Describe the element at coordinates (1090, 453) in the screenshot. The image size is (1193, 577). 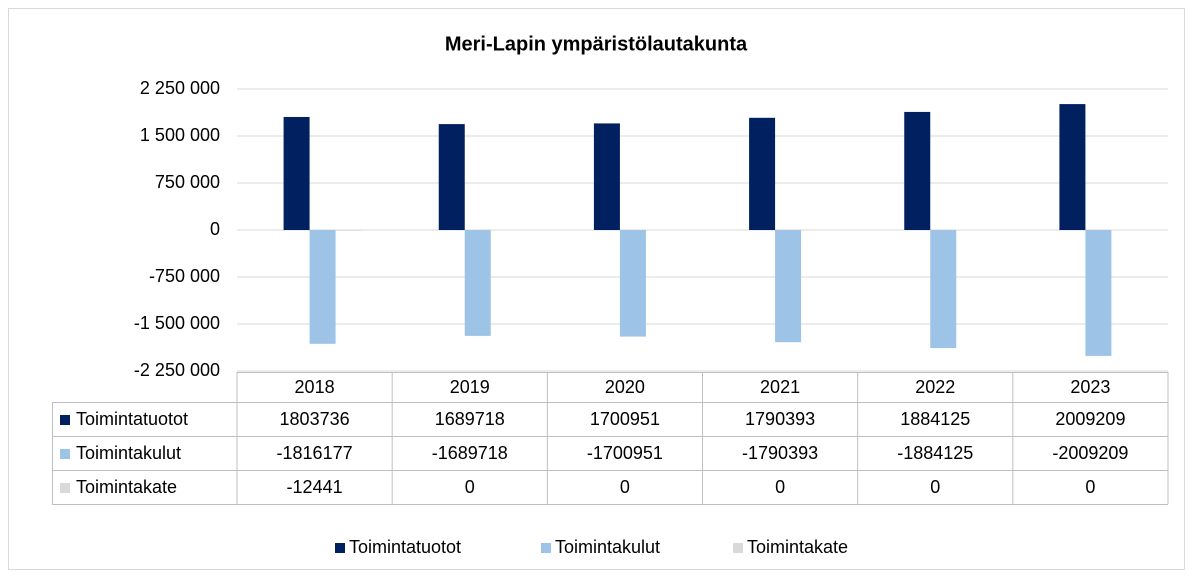
I see `table-cell: -2009209` at that location.